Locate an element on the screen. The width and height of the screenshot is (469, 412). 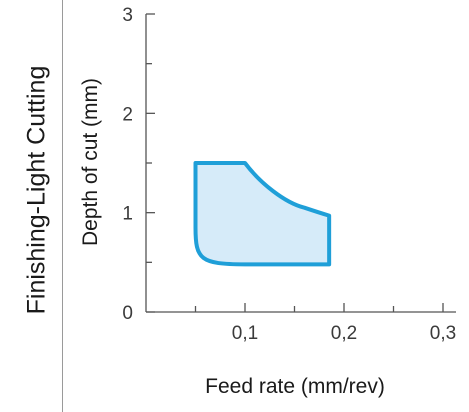
y-tick-label: 0 is located at coordinates (127, 313).